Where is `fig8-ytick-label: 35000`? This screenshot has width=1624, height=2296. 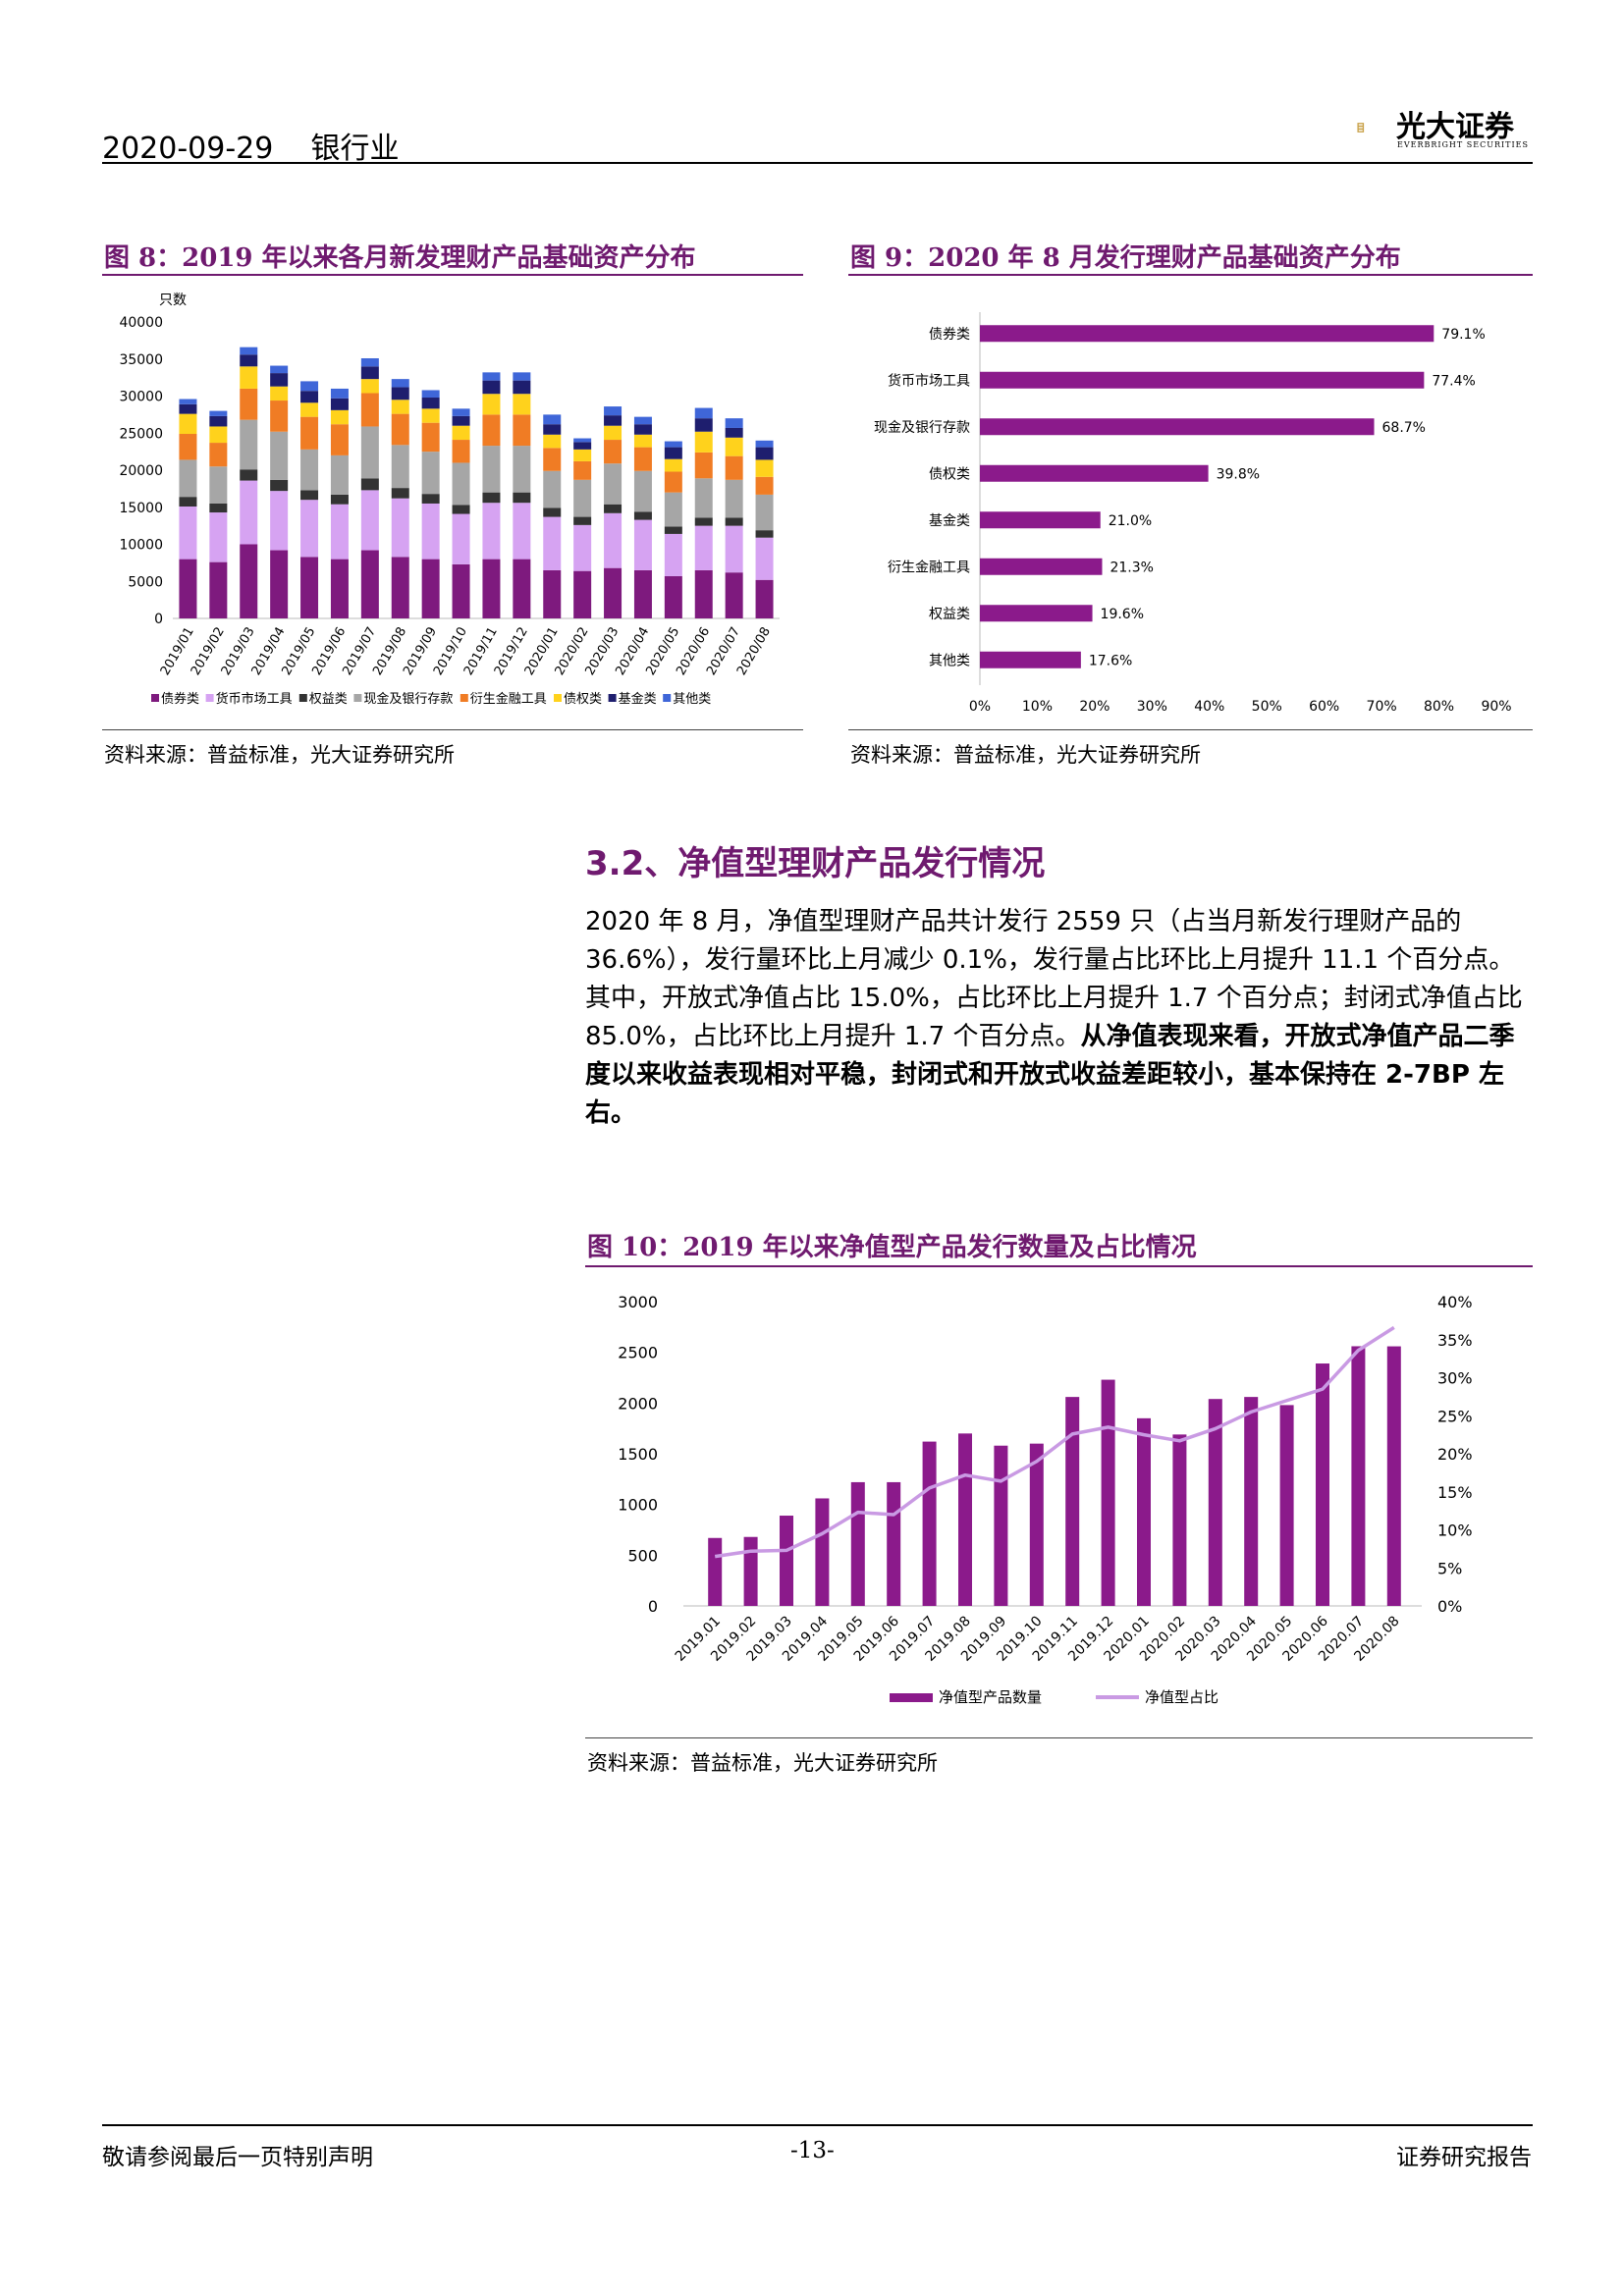
fig8-ytick-label: 35000 is located at coordinates (141, 360).